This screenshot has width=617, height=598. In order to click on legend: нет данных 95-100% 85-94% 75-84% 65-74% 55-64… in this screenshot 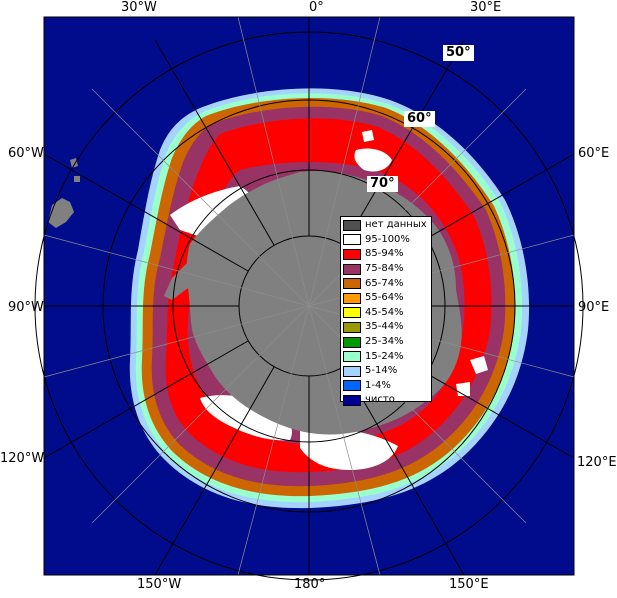, I will do `click(386, 311)`.